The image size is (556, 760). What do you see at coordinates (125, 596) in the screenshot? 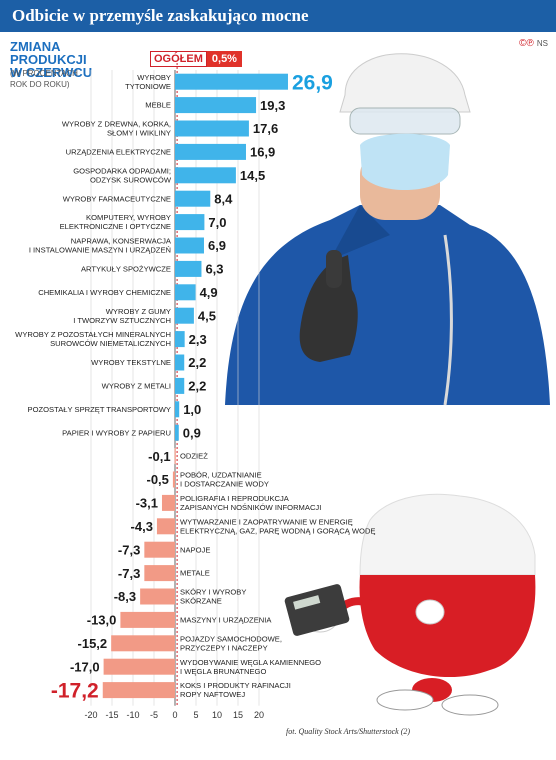
I see `data-label: -8,3` at bounding box center [125, 596].